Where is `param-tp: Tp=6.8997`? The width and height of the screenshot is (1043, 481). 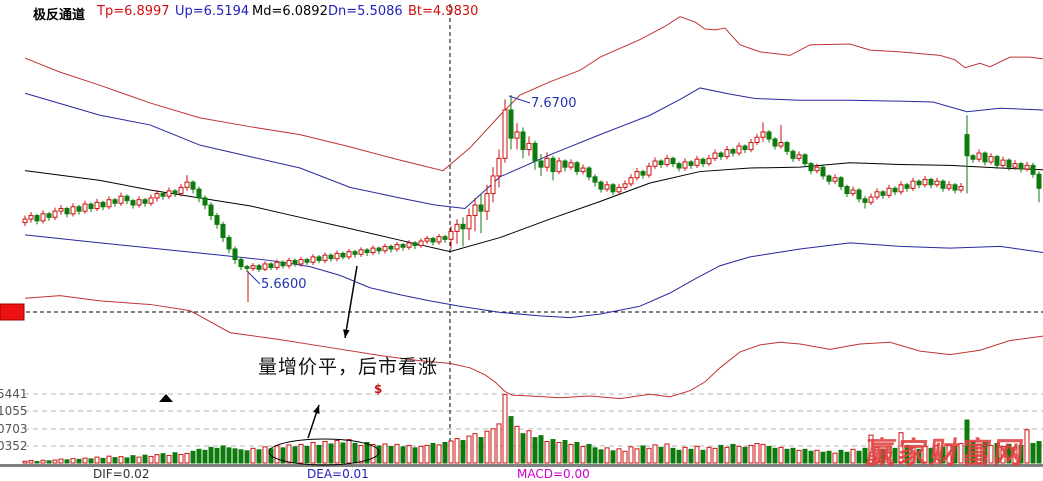
param-tp: Tp=6.8997 is located at coordinates (133, 11).